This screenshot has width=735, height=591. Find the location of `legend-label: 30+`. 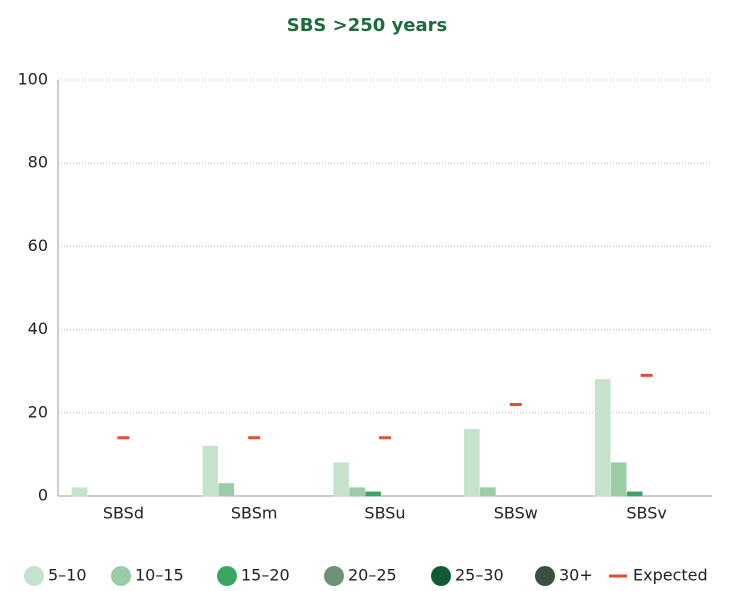

legend-label: 30+ is located at coordinates (576, 575).